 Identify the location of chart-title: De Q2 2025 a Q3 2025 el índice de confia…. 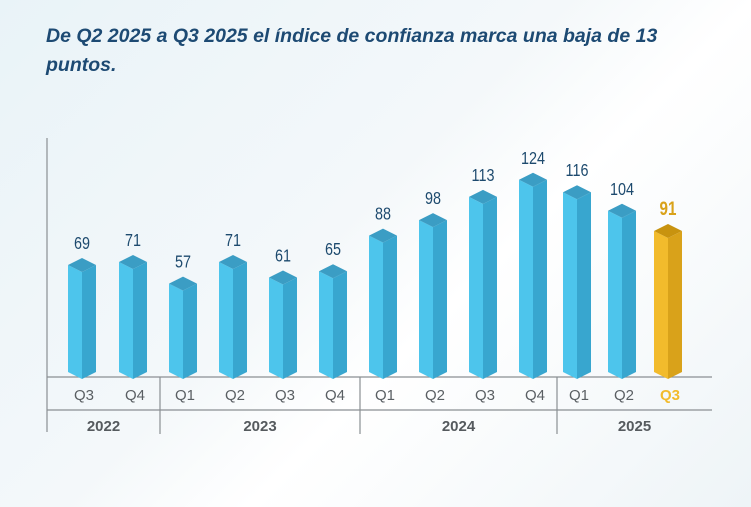
(352, 50).